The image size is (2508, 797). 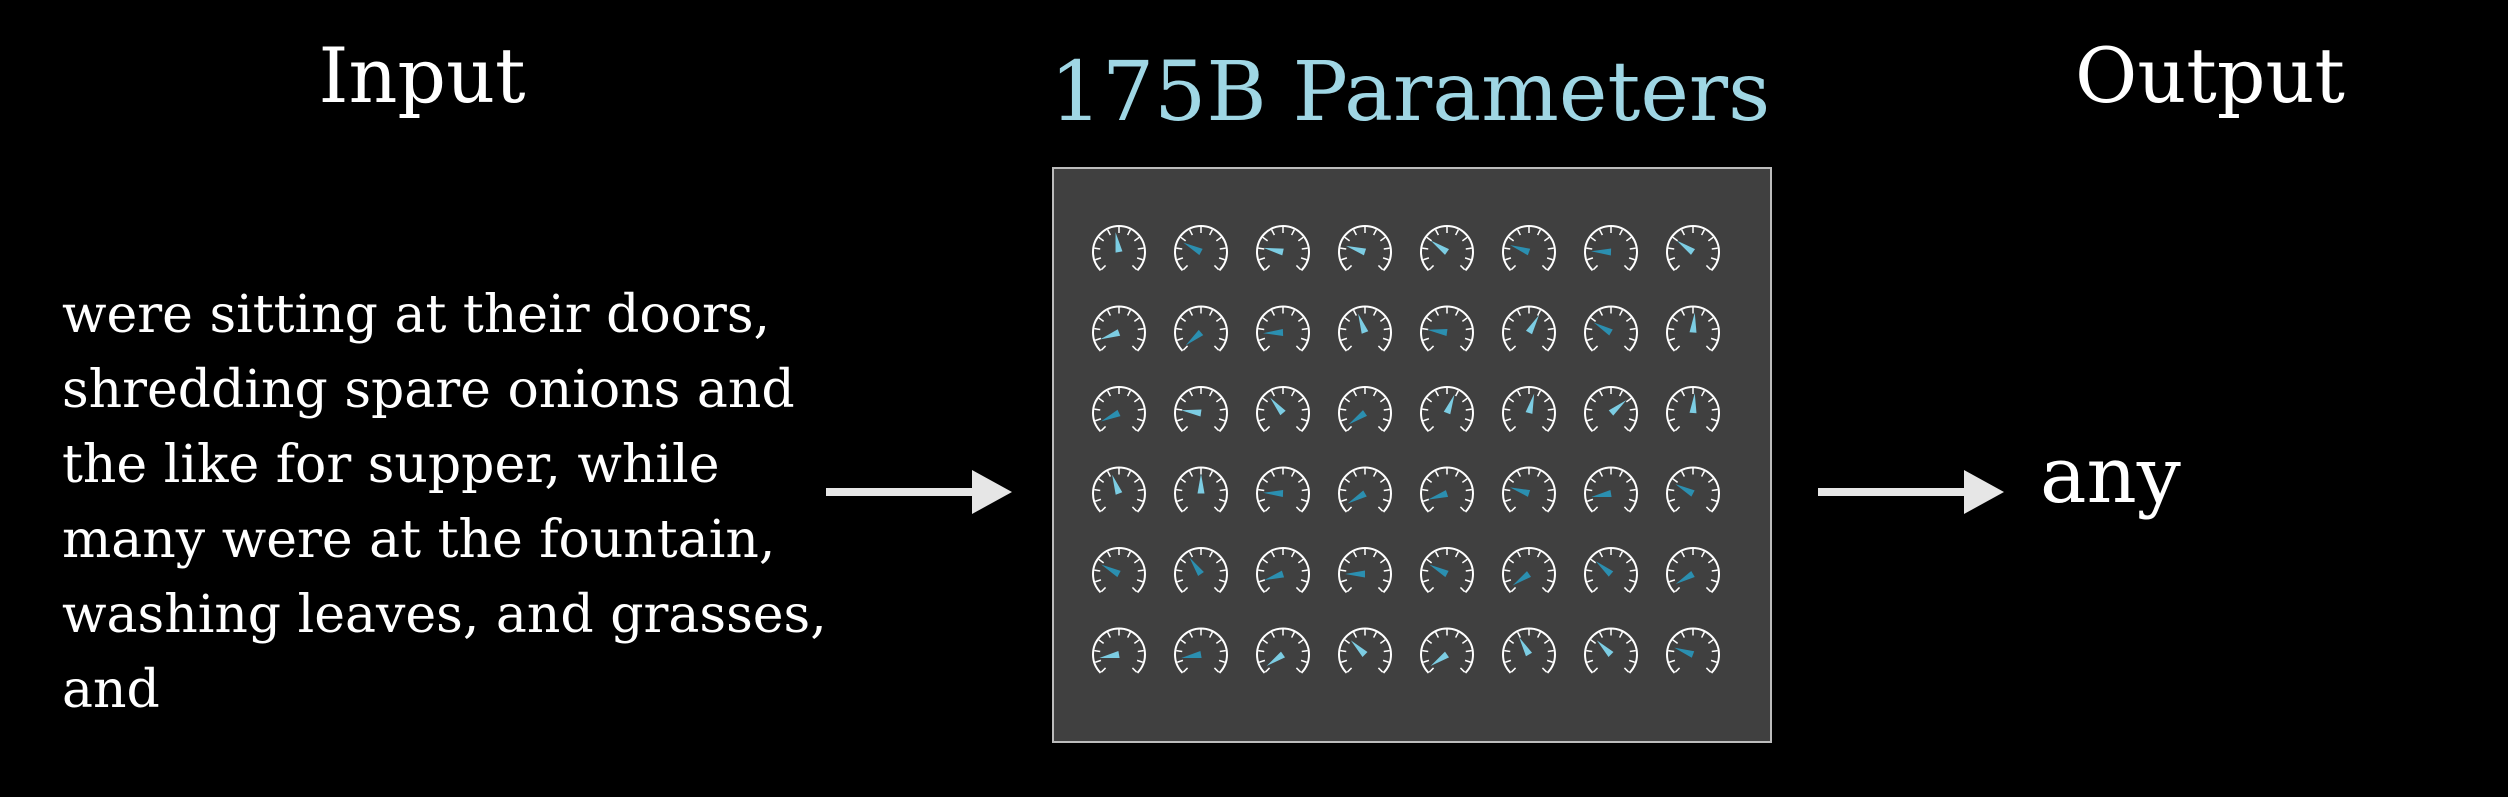 I want to click on parameter-dial-grid, so click(x=1406, y=449).